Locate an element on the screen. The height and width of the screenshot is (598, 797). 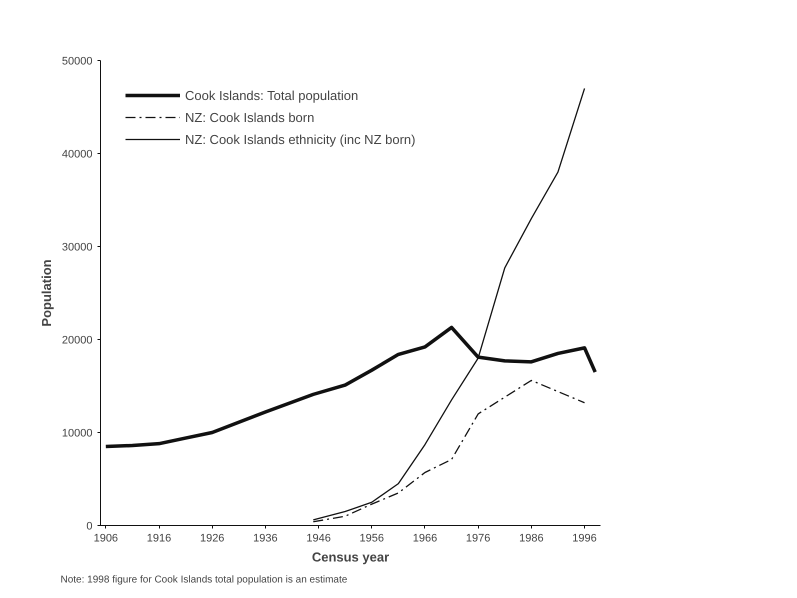
legend-label: Cook Islands: Total population is located at coordinates (271, 95).